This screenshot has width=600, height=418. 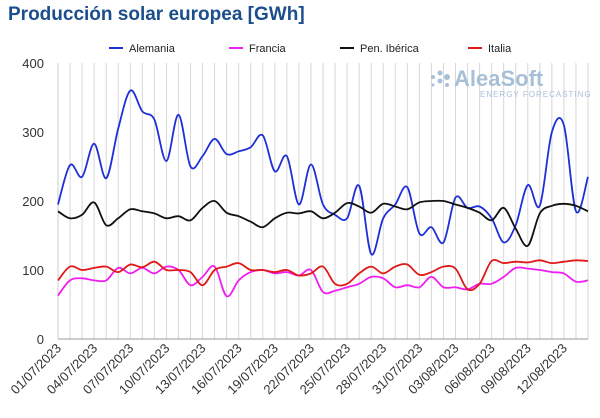 I want to click on y-tick-label: 0, so click(x=40, y=339).